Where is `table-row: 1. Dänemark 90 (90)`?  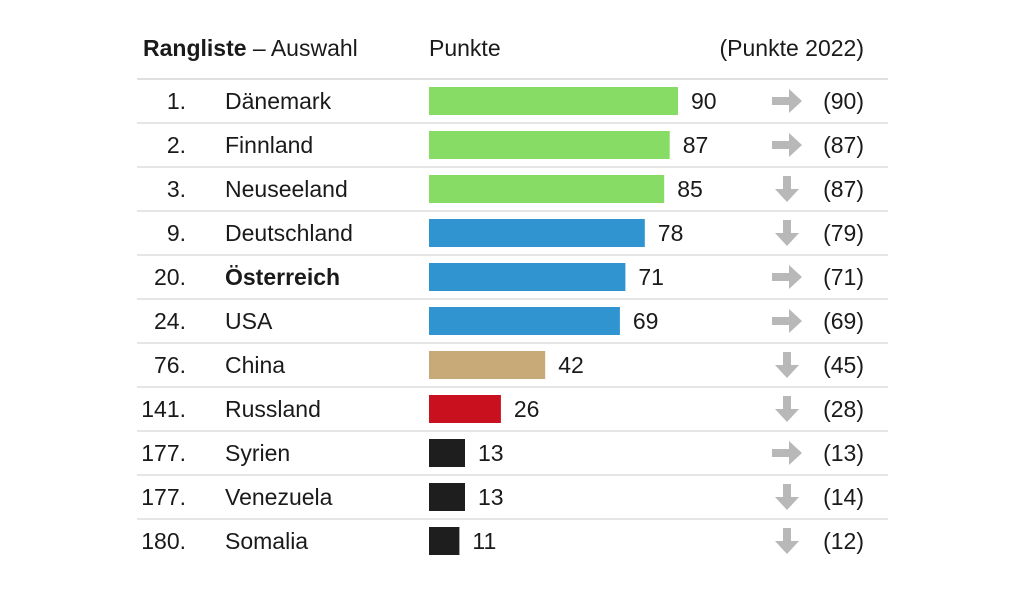 table-row: 1. Dänemark 90 (90) is located at coordinates (512, 105).